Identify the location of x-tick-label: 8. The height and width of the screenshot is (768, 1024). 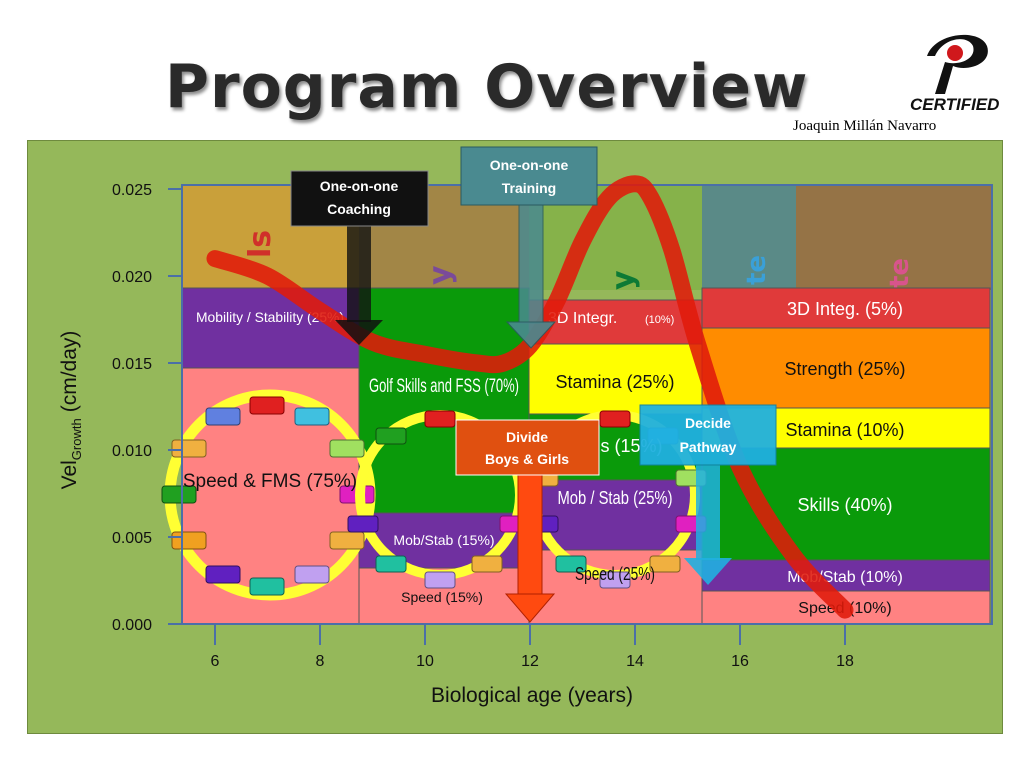
(320, 661).